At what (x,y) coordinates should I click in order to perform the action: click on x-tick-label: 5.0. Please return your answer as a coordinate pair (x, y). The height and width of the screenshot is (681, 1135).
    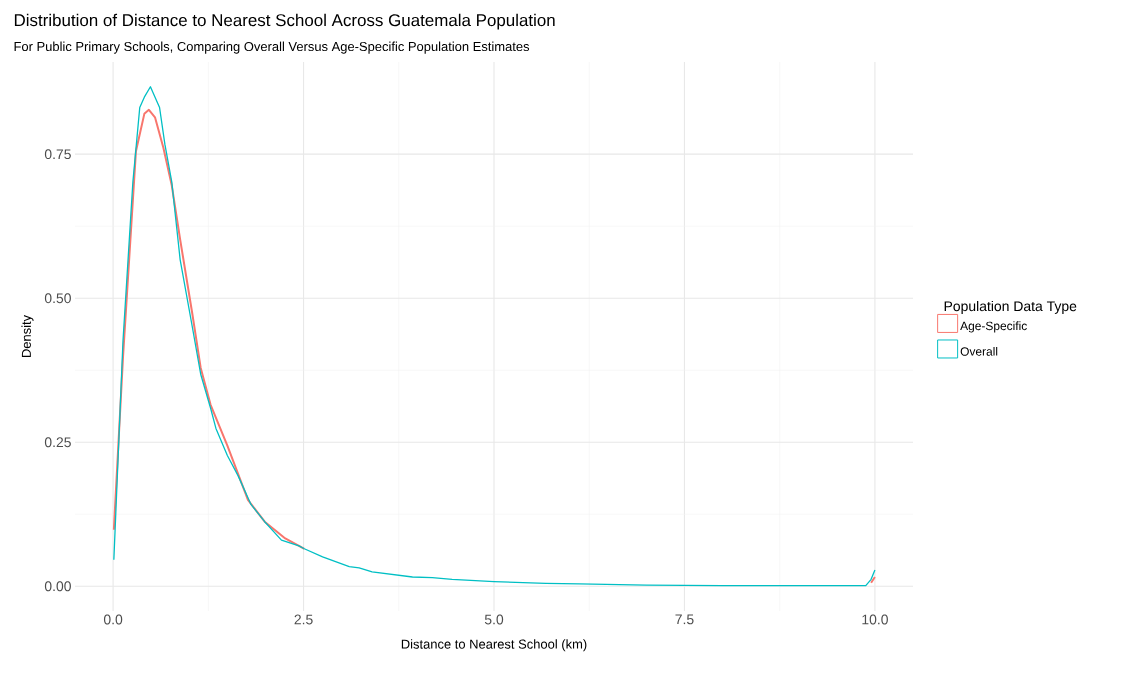
    Looking at the image, I should click on (494, 619).